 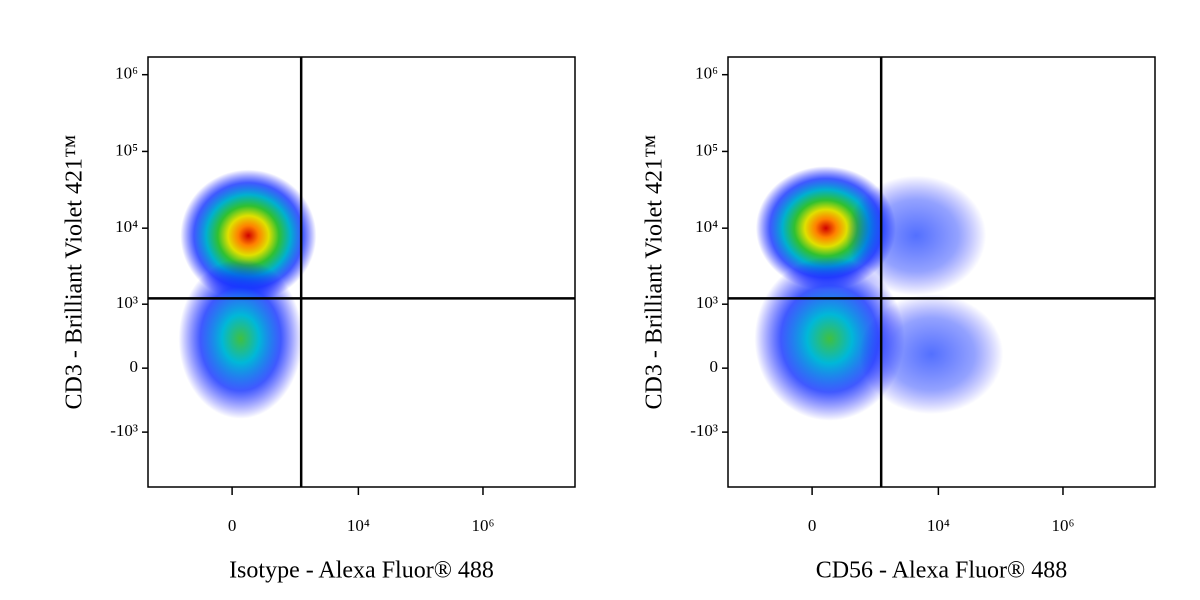 What do you see at coordinates (361, 571) in the screenshot?
I see `x-axis-title: Isotype - Alexa Fluor® 488` at bounding box center [361, 571].